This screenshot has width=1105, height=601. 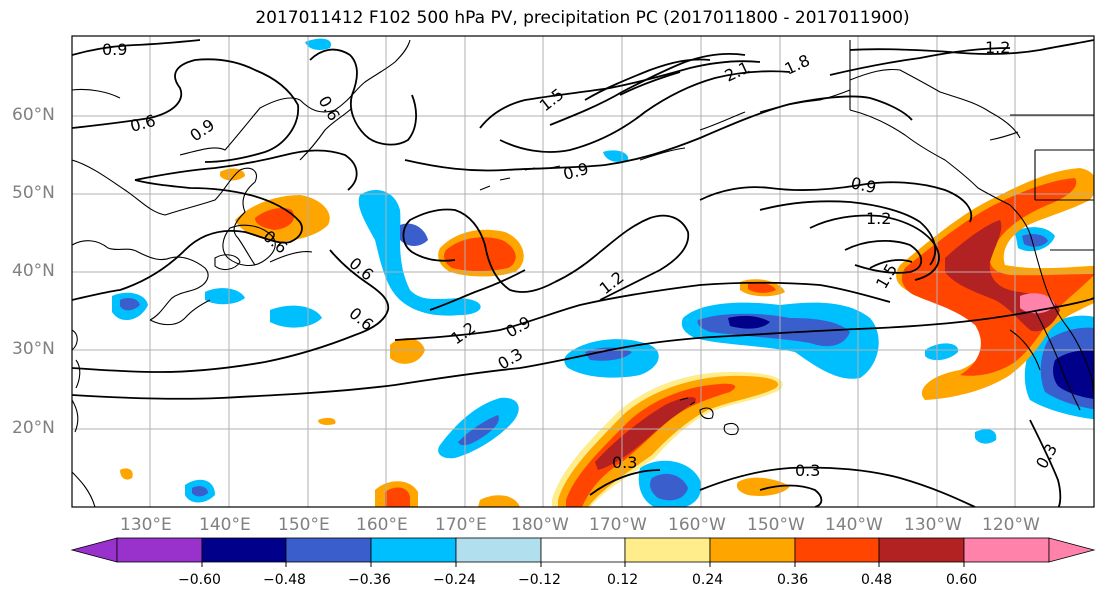 I want to click on lon-label-180w: 180°W, so click(x=540, y=525).